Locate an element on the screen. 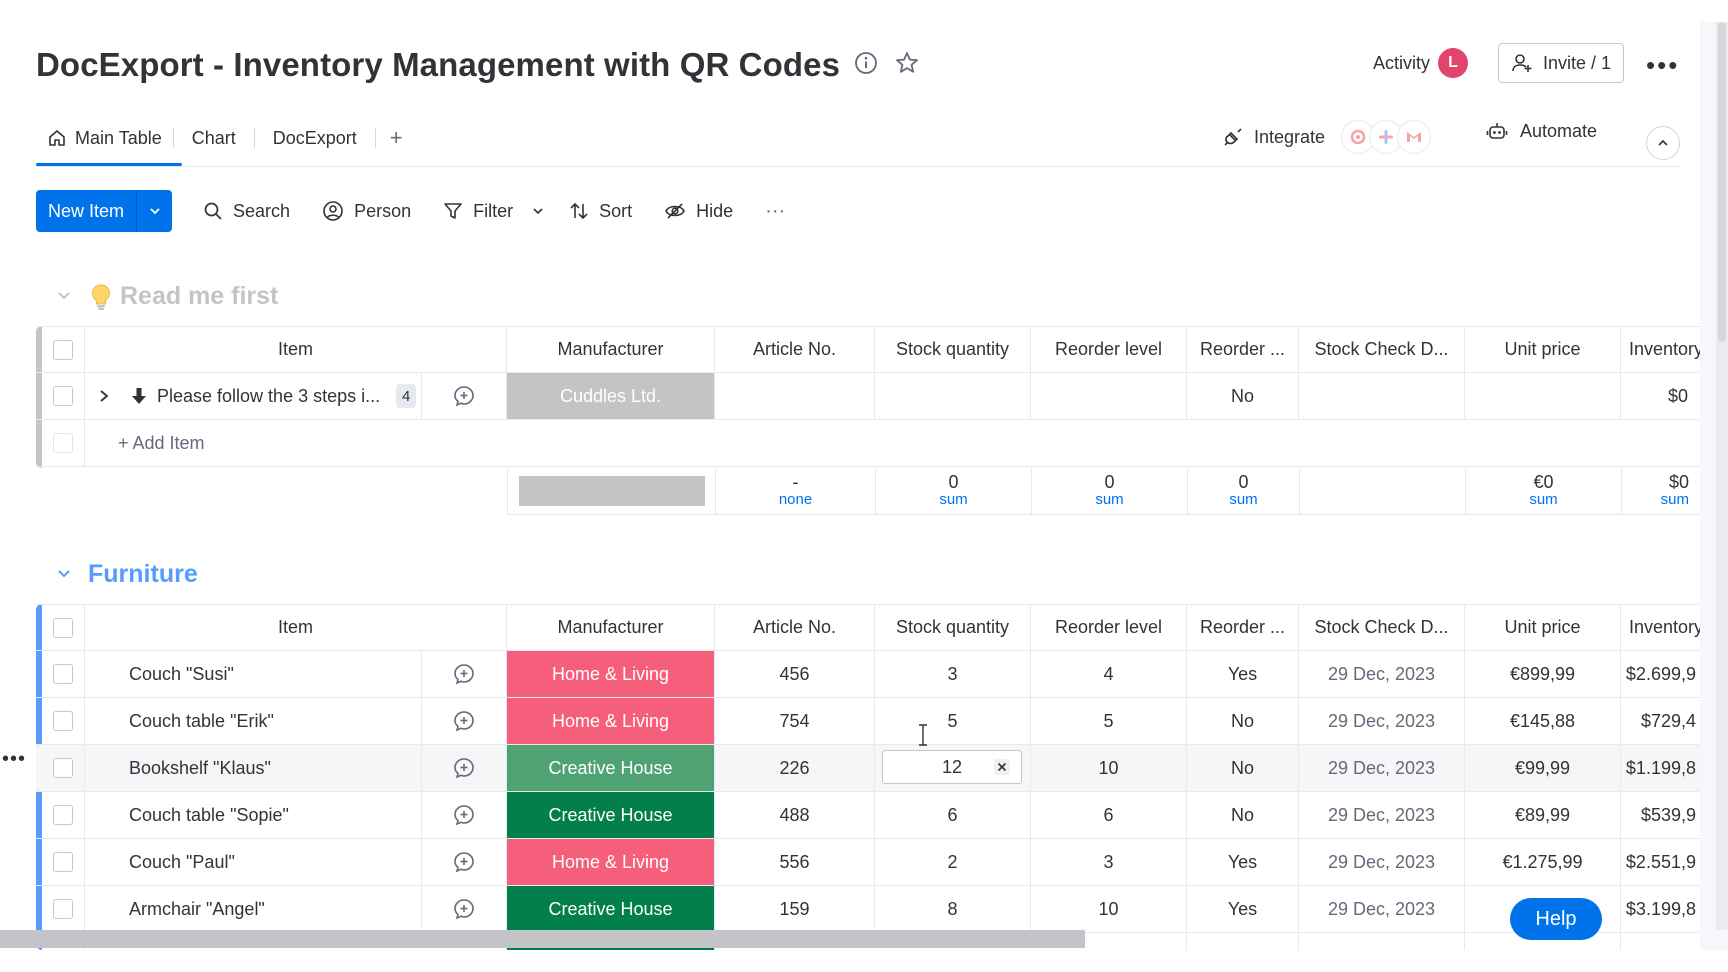 The height and width of the screenshot is (972, 1728). item-cell: Couch "Susi" is located at coordinates (253, 674).